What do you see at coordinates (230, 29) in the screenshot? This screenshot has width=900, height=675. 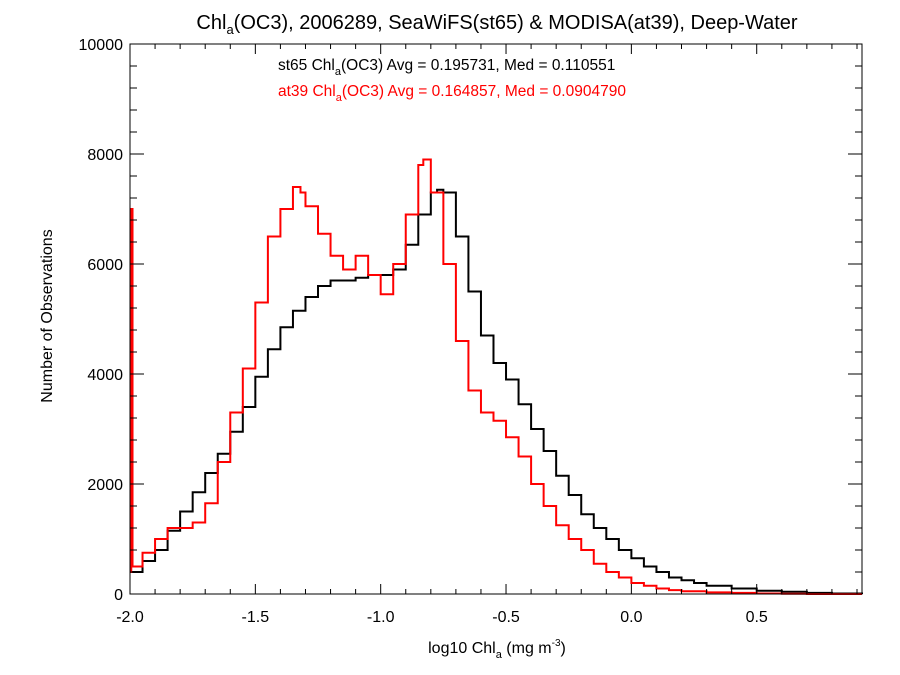 I see `chart-title-sub: a` at bounding box center [230, 29].